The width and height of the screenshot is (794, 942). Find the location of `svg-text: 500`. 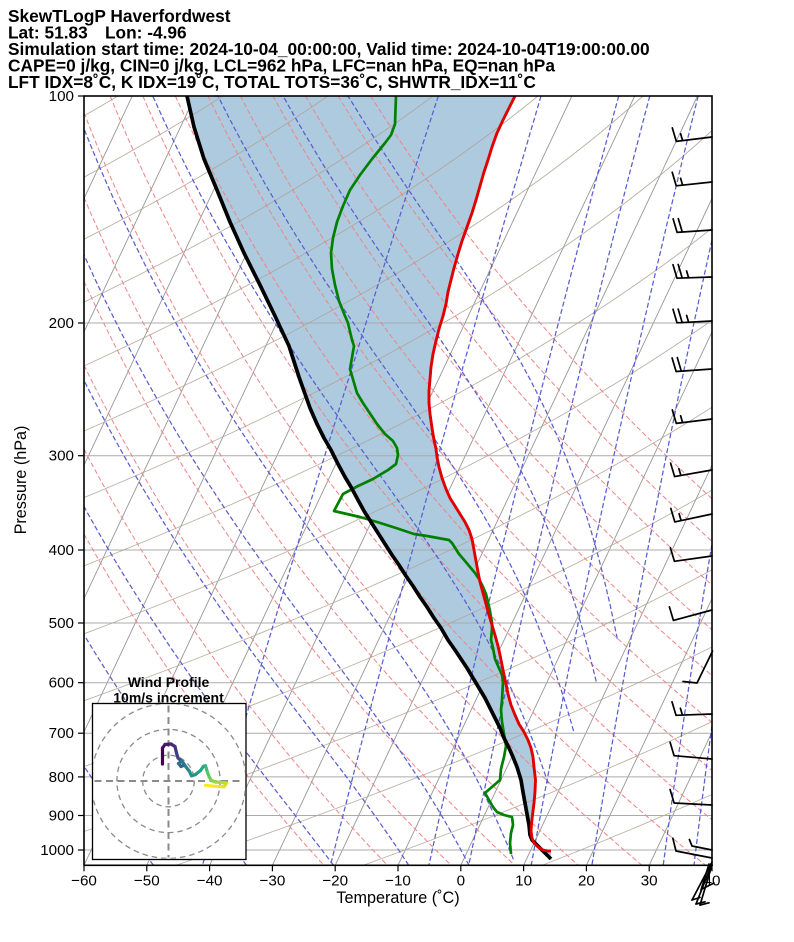

svg-text: 500 is located at coordinates (61, 623).